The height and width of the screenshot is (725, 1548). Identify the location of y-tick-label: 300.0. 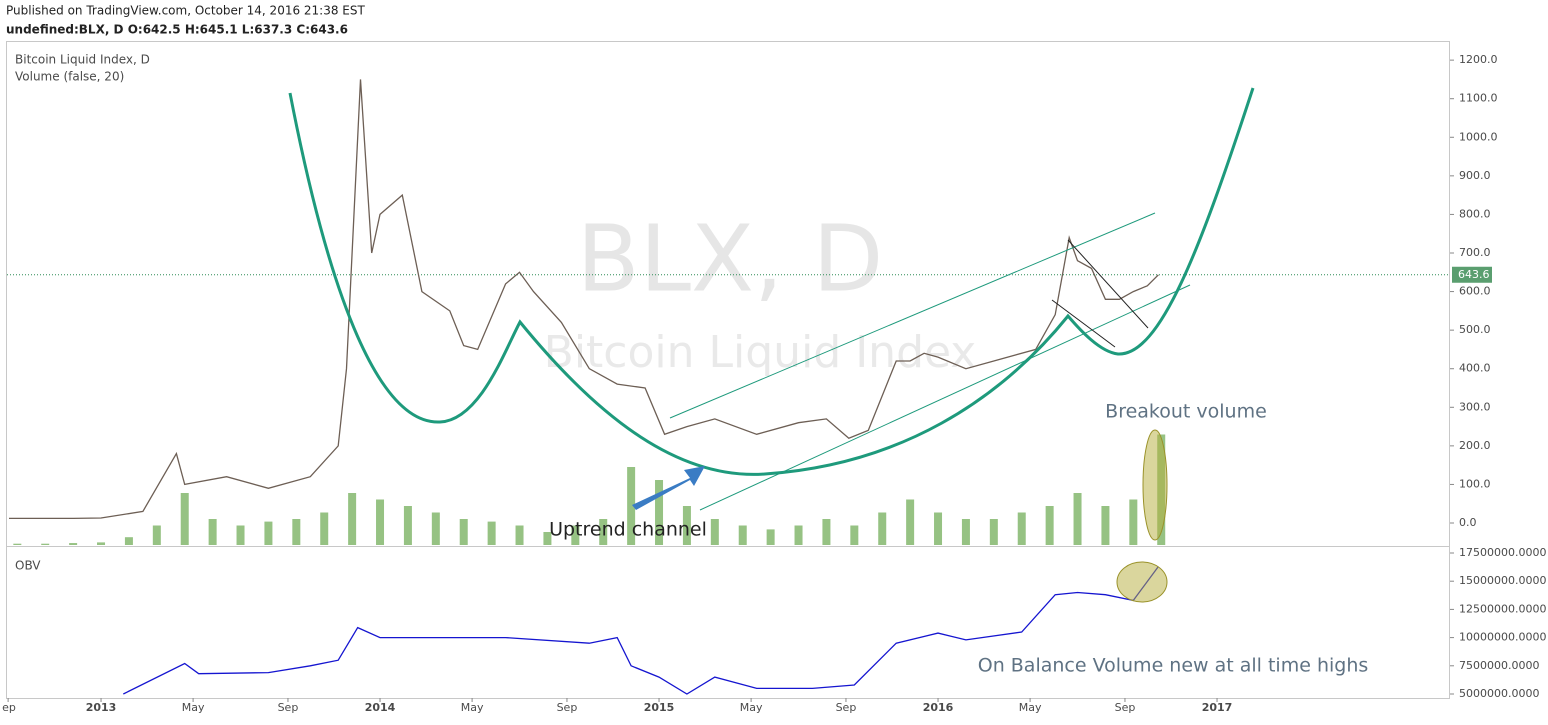
(1475, 406).